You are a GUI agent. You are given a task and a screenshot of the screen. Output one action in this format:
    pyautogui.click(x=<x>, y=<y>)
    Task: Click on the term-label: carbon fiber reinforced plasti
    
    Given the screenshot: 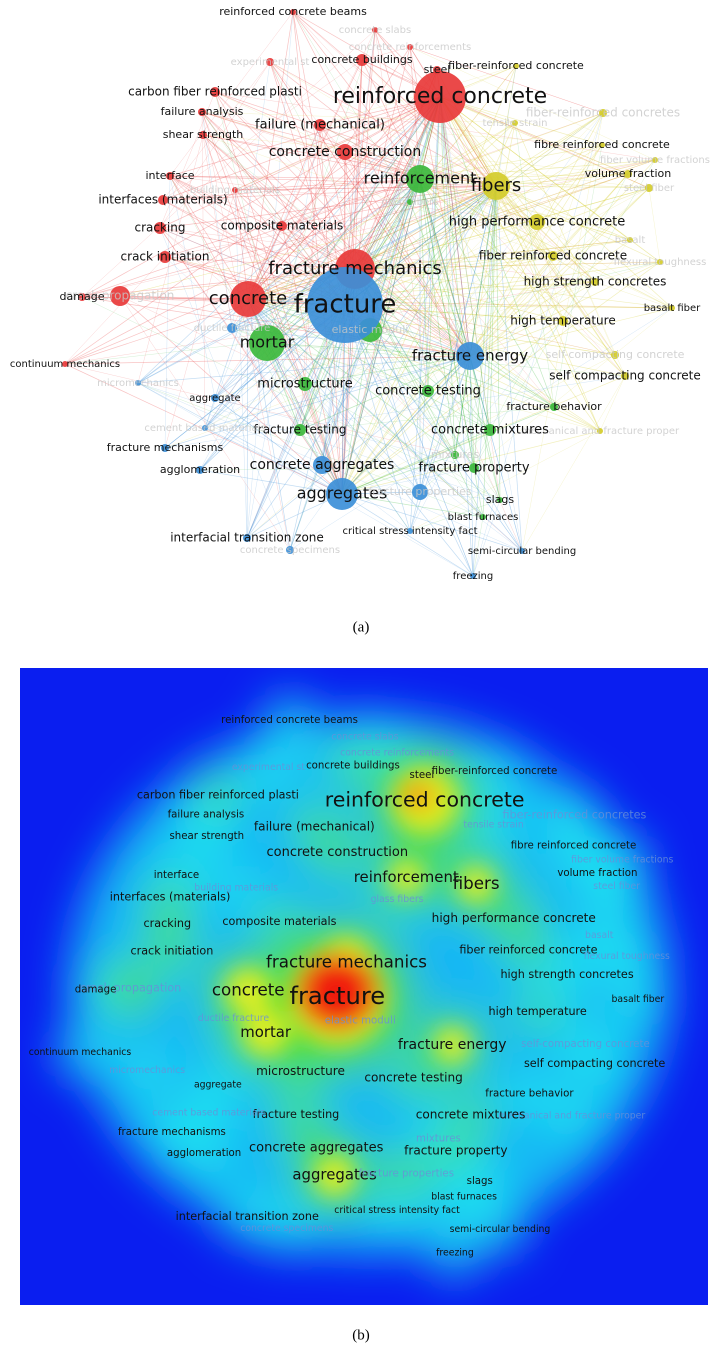 What is the action you would take?
    pyautogui.click(x=215, y=92)
    